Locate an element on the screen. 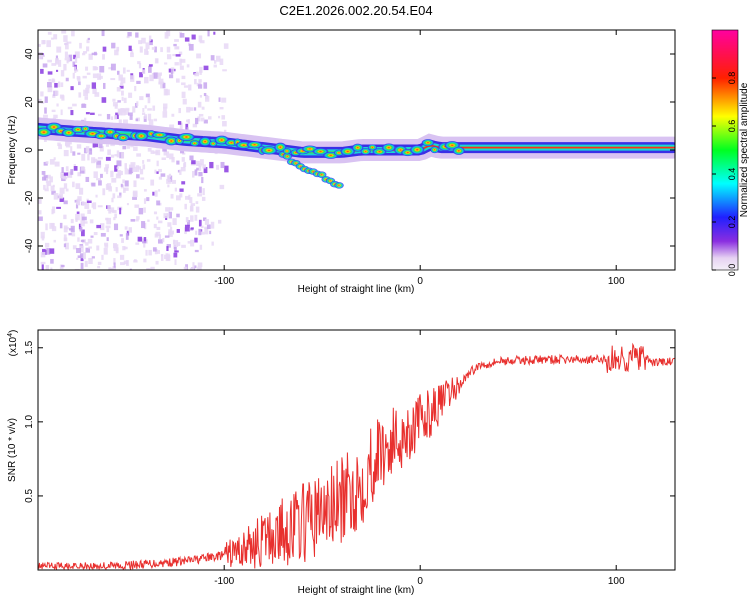  spectrogram-noise is located at coordinates (133, 150).